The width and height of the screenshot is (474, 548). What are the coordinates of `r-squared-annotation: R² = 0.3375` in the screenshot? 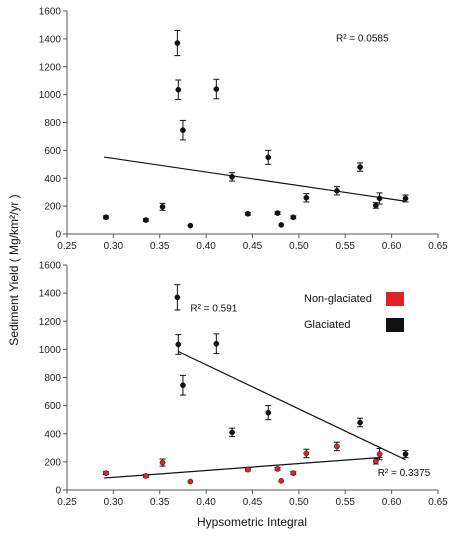 It's located at (404, 473).